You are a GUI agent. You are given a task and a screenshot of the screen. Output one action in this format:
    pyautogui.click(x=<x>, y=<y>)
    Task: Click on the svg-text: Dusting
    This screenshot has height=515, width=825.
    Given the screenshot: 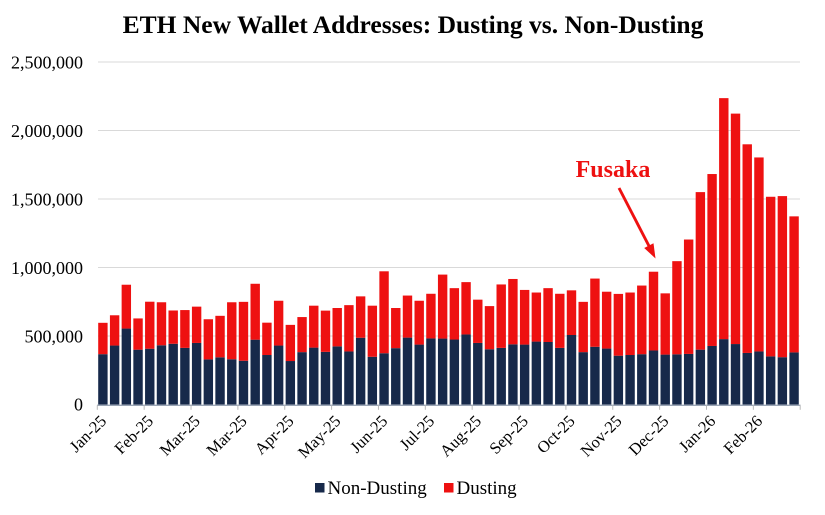 What is the action you would take?
    pyautogui.click(x=487, y=488)
    